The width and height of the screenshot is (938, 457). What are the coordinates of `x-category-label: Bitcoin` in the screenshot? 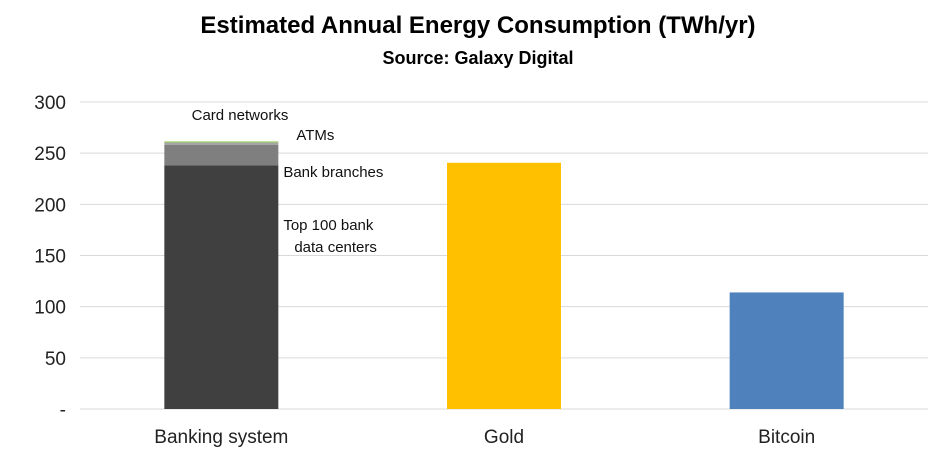 It's located at (786, 437).